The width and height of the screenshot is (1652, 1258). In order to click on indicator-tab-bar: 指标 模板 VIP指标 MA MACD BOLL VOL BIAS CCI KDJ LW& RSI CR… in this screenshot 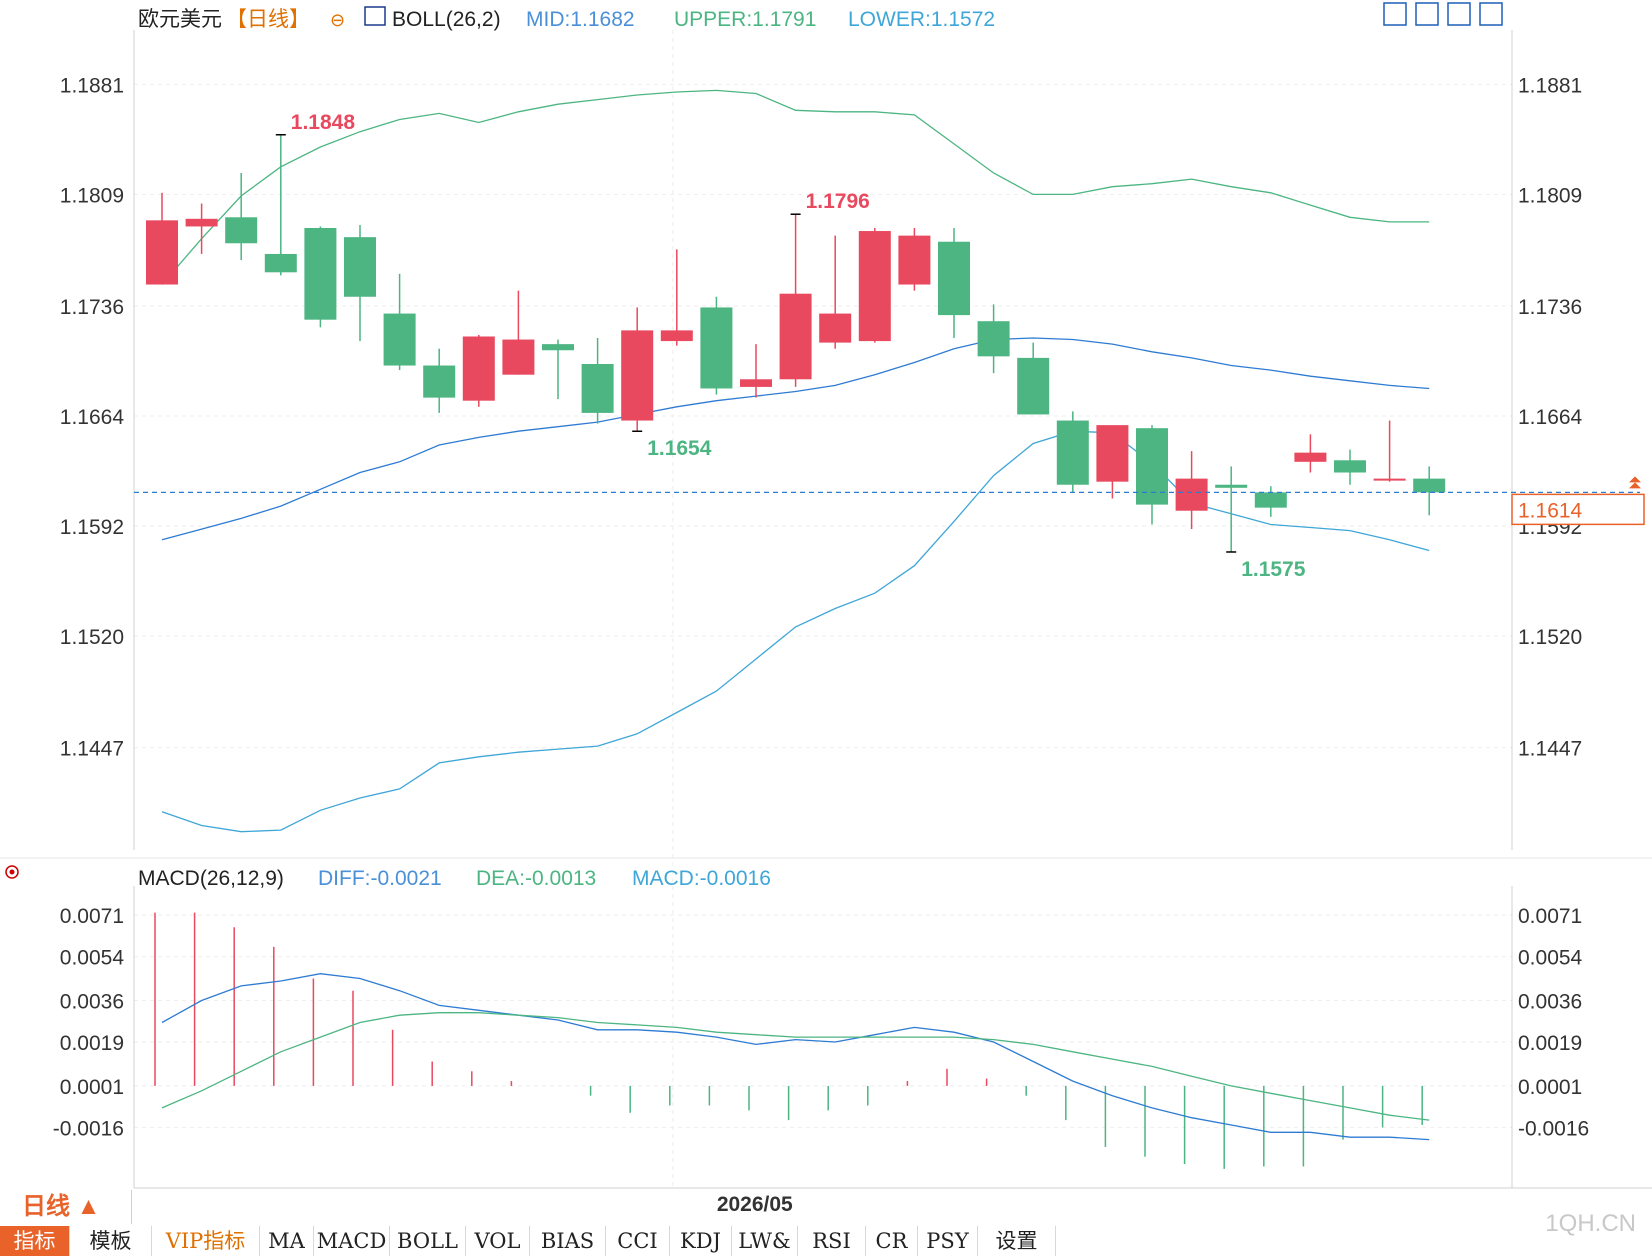, I will do `click(826, 1242)`.